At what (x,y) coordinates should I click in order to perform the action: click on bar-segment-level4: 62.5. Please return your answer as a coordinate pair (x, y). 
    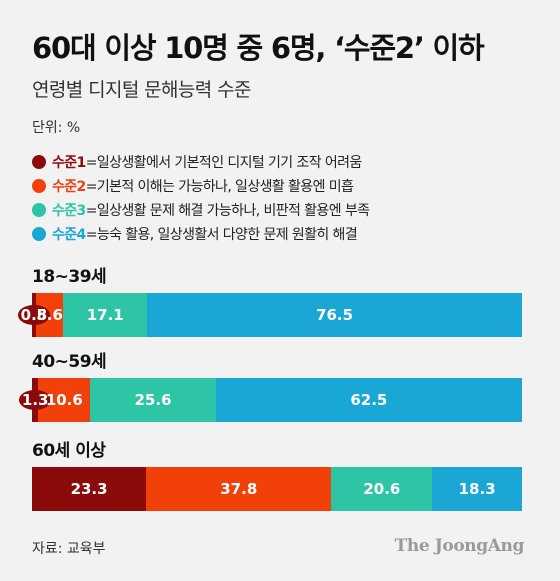
    Looking at the image, I should click on (368, 400).